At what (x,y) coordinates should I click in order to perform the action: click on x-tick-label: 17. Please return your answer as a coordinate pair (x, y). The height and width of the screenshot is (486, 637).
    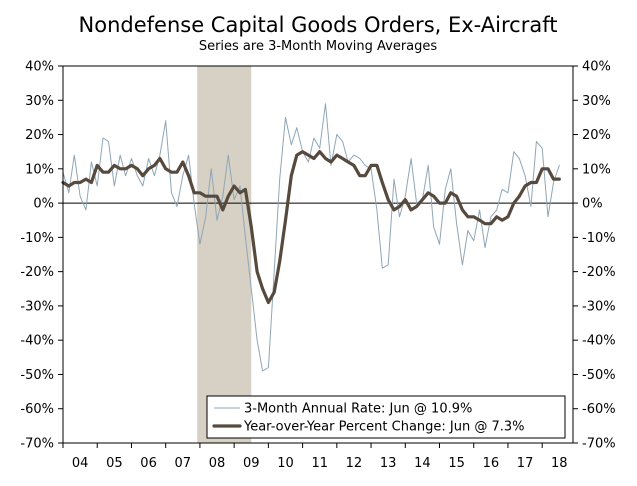
    Looking at the image, I should click on (525, 463).